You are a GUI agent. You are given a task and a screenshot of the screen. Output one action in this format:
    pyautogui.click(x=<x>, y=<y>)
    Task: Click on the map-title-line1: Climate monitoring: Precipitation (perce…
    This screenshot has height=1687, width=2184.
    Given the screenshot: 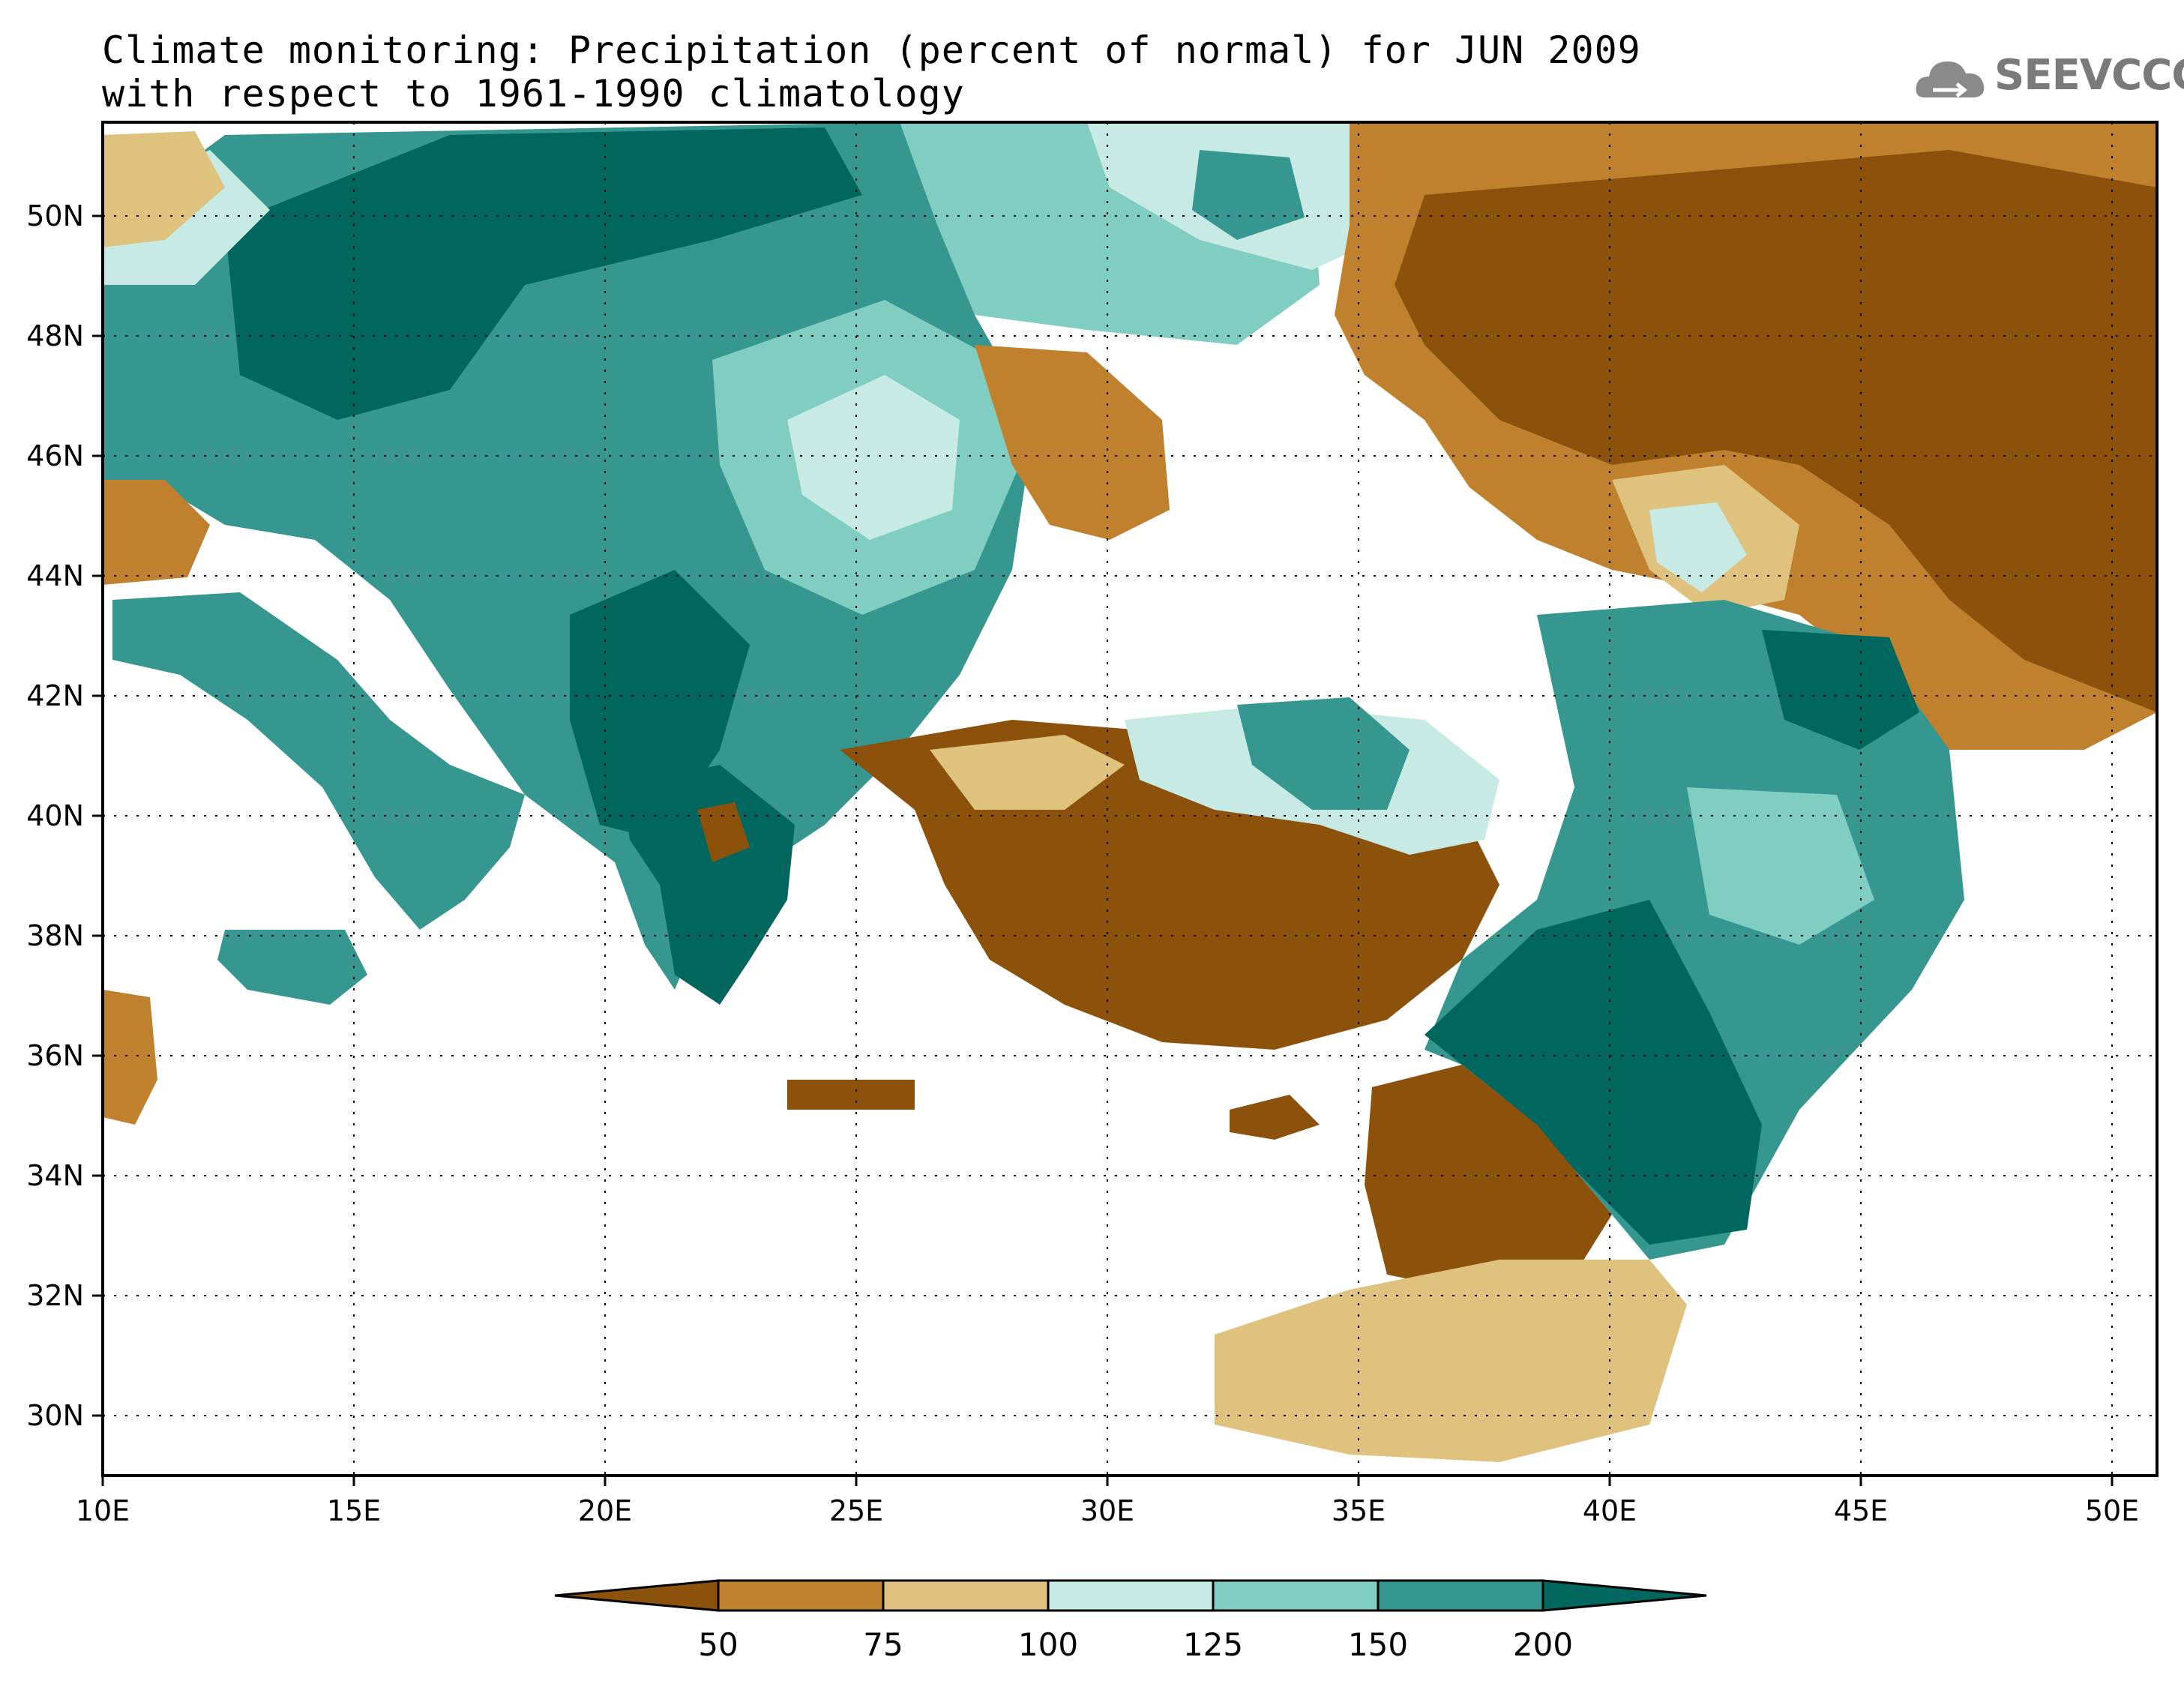 What is the action you would take?
    pyautogui.click(x=871, y=50)
    